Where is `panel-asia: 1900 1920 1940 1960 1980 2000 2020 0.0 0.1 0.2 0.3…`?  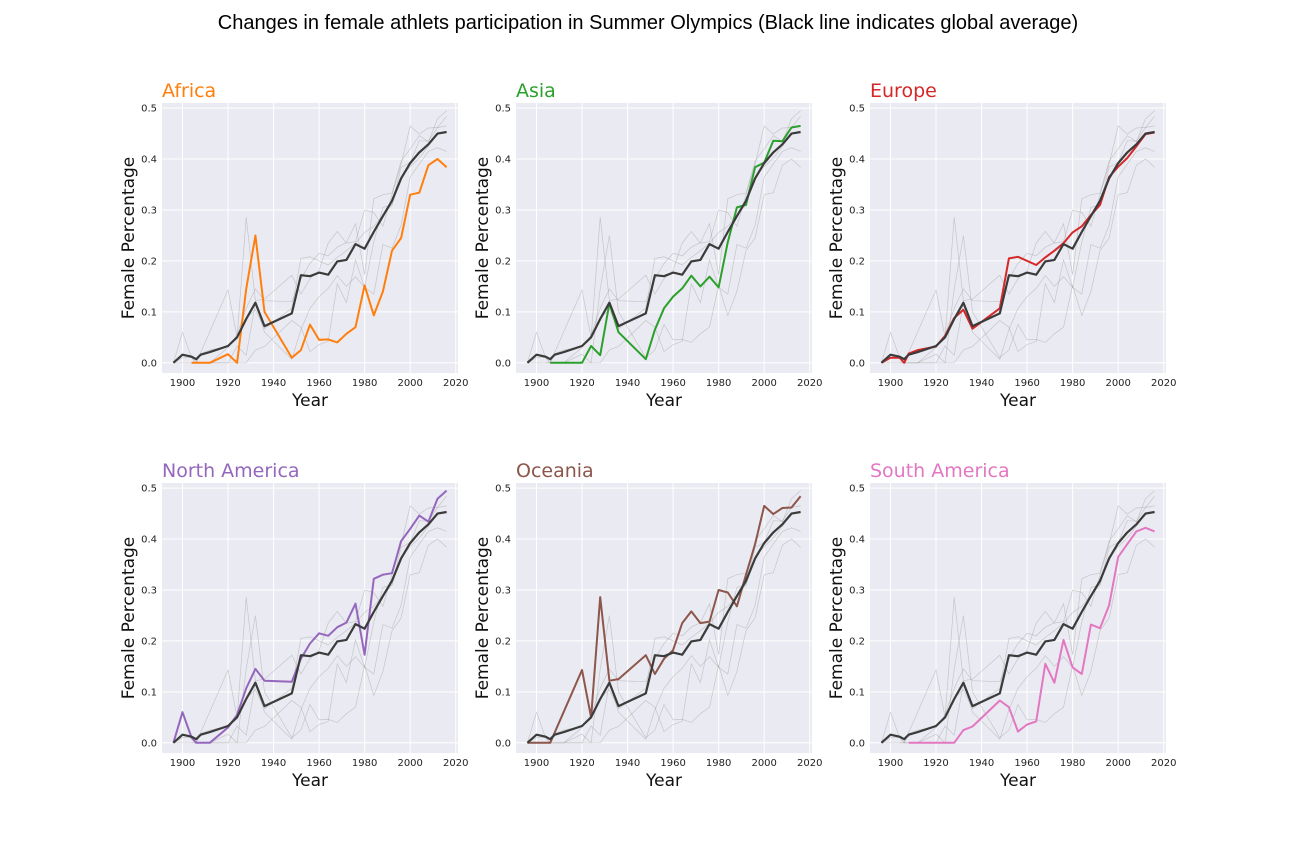
panel-asia: 1900 1920 1940 1960 1980 2000 2020 0.0 0.1 0.2 0.3… is located at coordinates (647, 245).